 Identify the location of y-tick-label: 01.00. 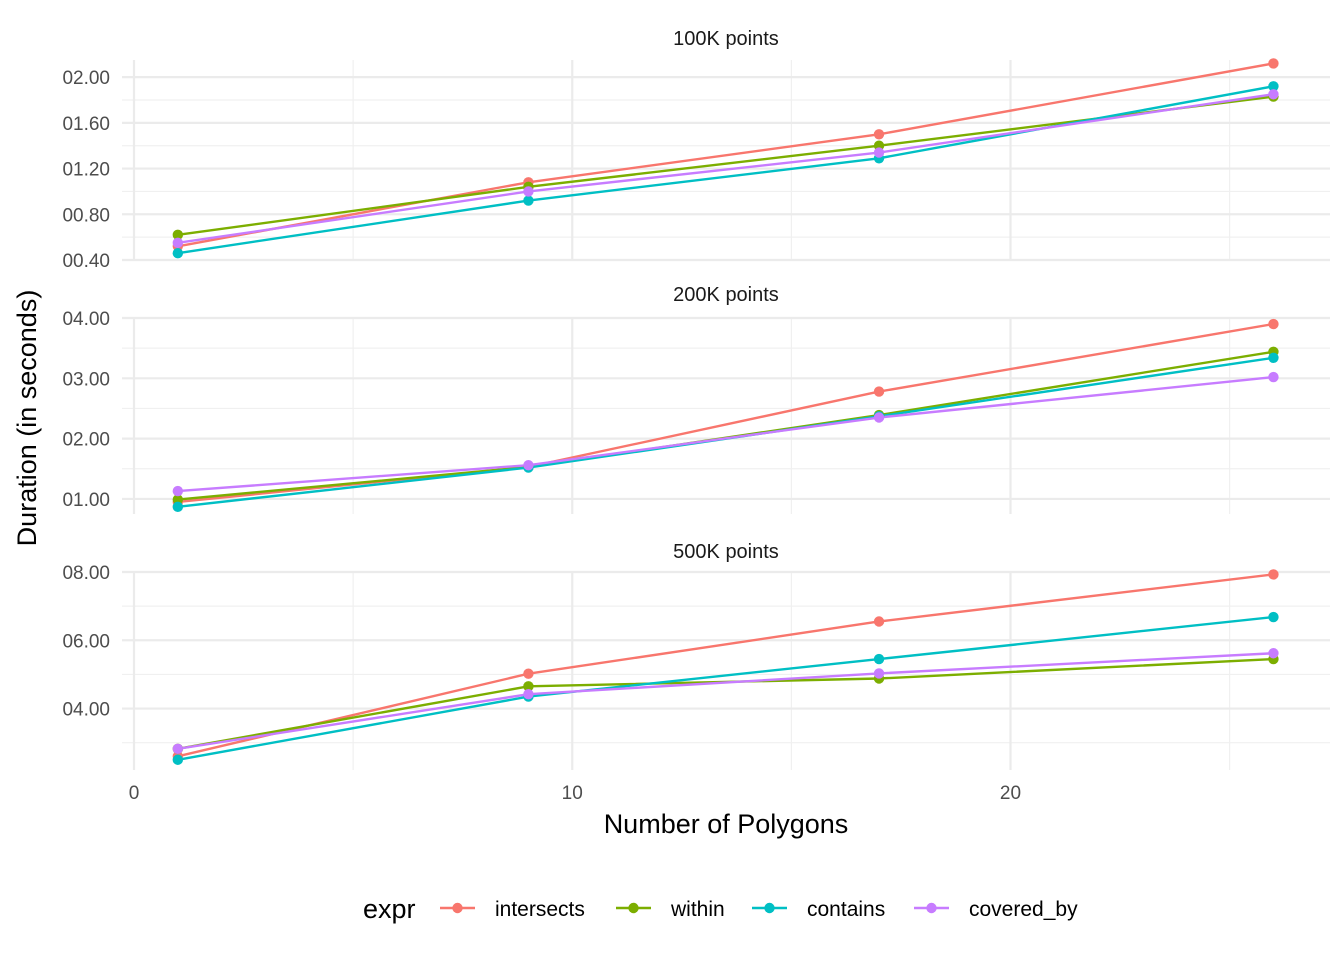
(86, 500).